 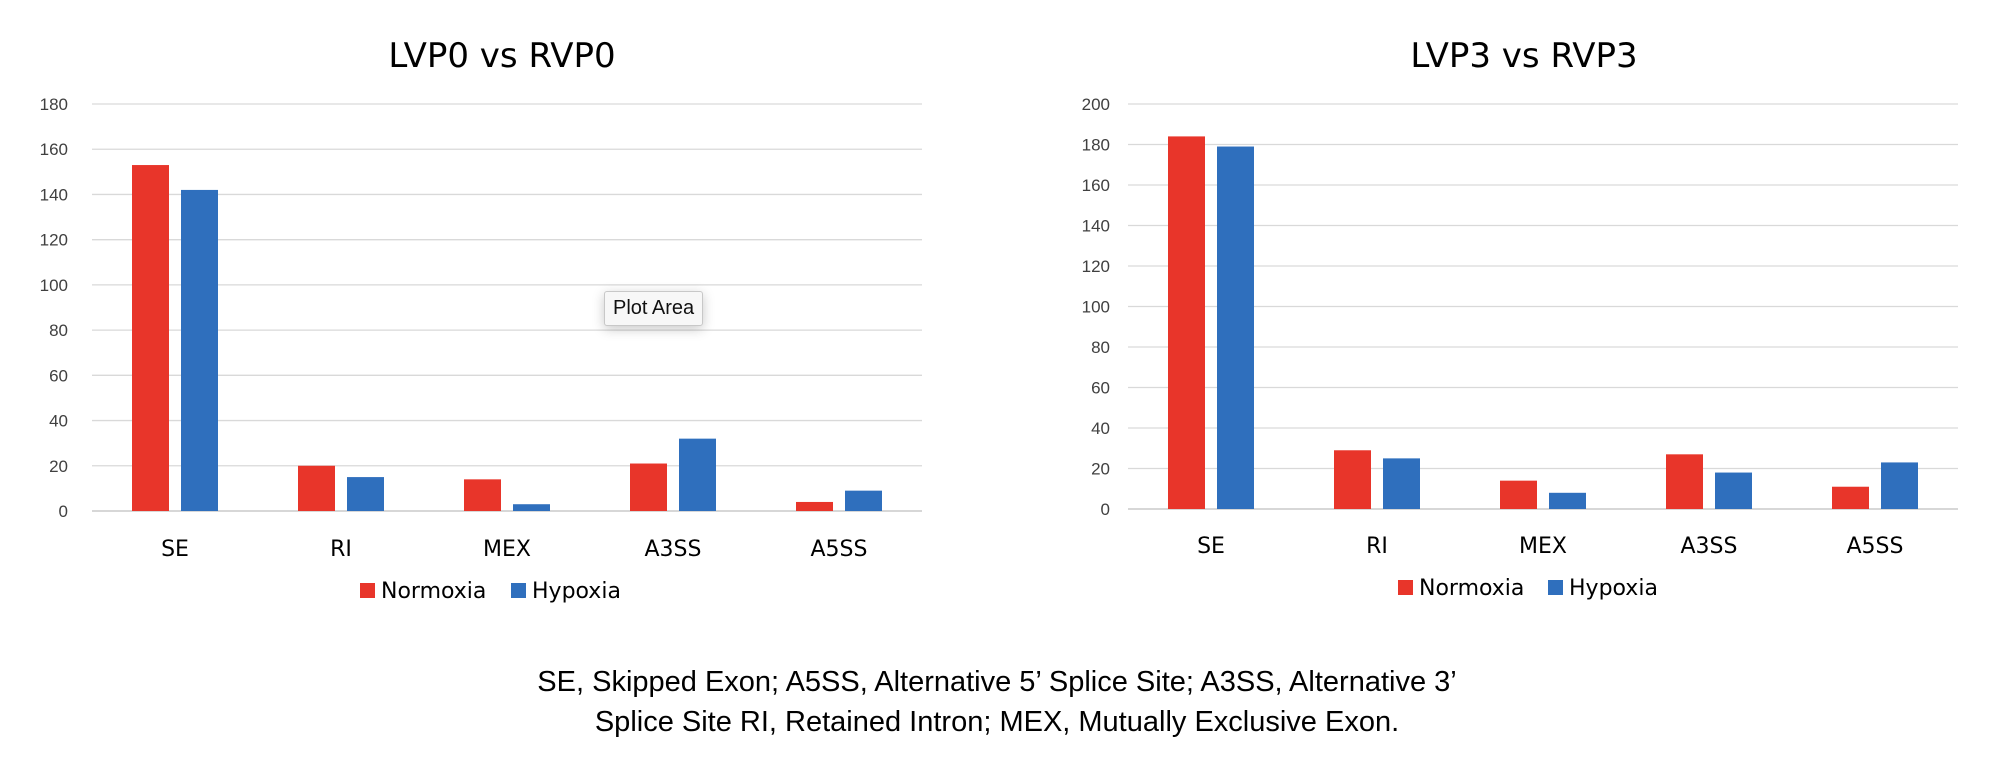 What do you see at coordinates (654, 308) in the screenshot?
I see `plot-area-tooltip: Plot Area` at bounding box center [654, 308].